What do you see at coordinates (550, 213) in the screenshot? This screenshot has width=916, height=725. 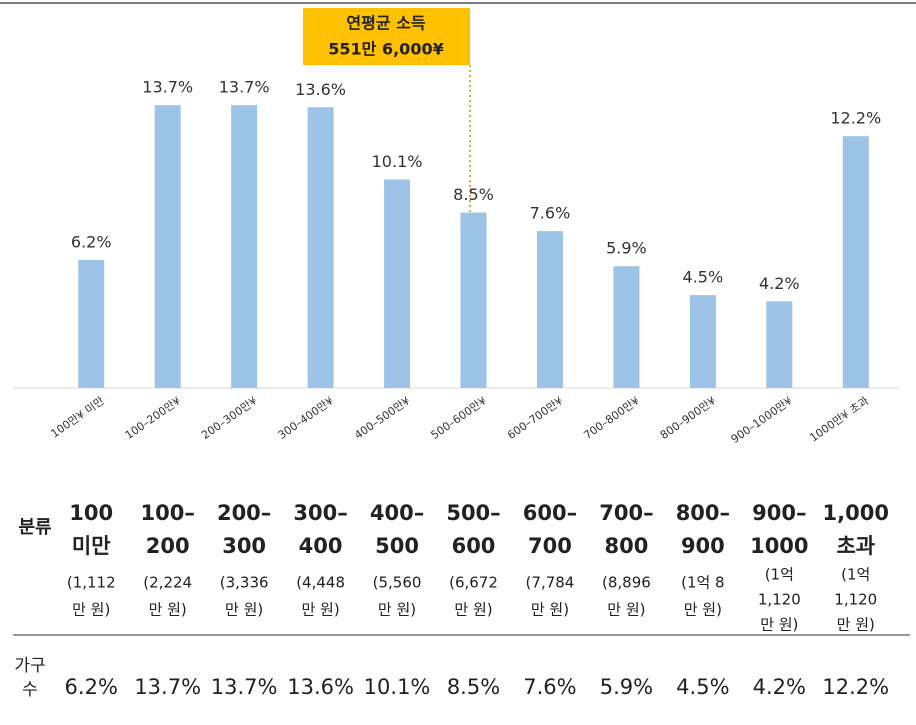 I see `data-label: 7.6%` at bounding box center [550, 213].